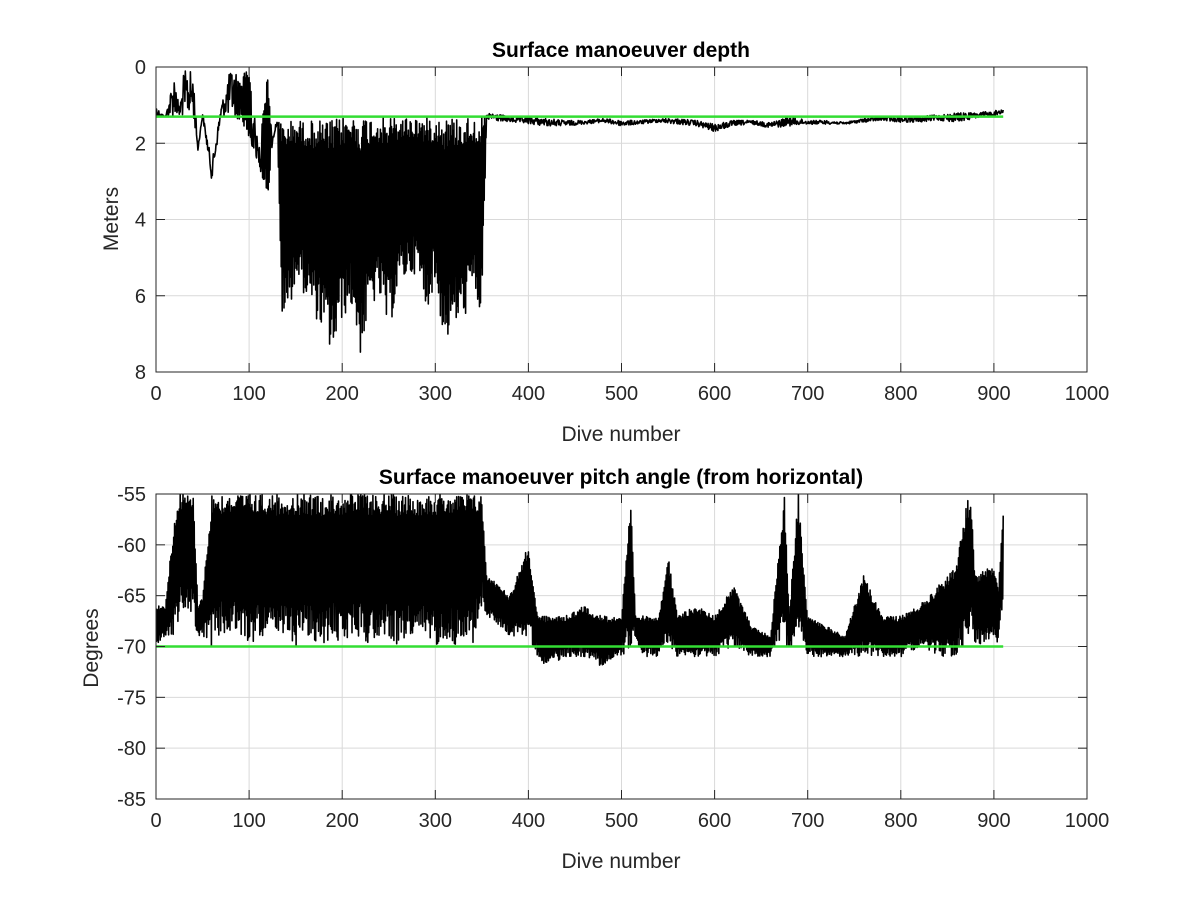  Describe the element at coordinates (248, 821) in the screenshot. I see `pitch-x-tick-label: 100` at that location.